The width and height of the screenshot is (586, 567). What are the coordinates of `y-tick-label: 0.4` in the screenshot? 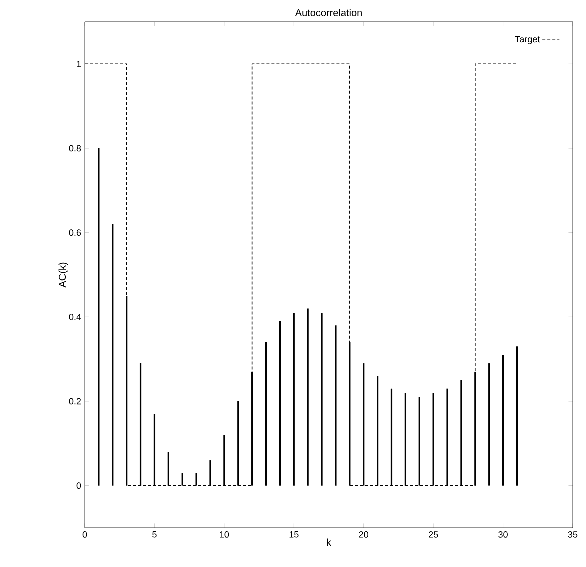 It's located at (75, 317).